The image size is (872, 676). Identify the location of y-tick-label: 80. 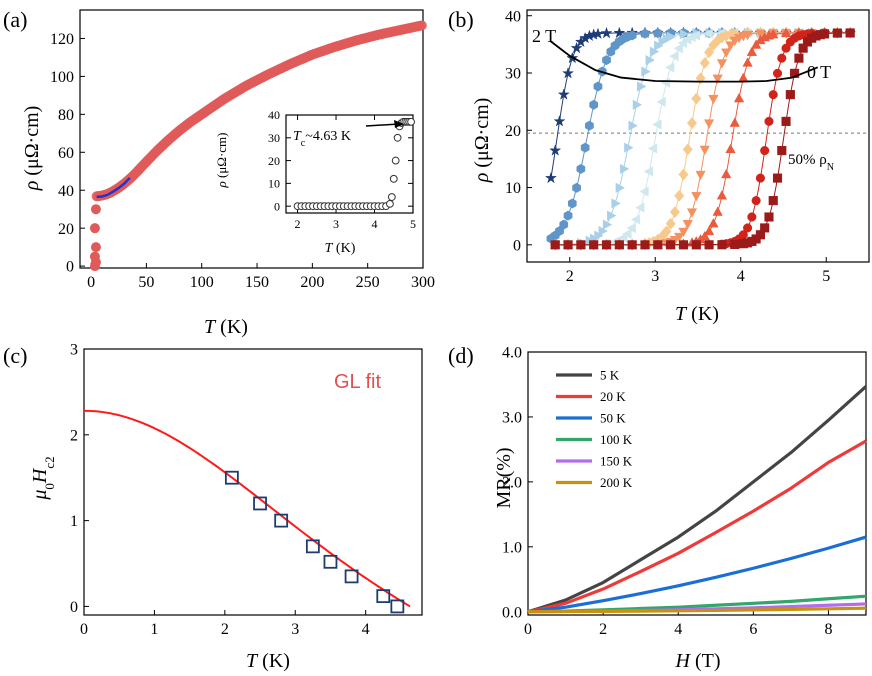
(66, 115).